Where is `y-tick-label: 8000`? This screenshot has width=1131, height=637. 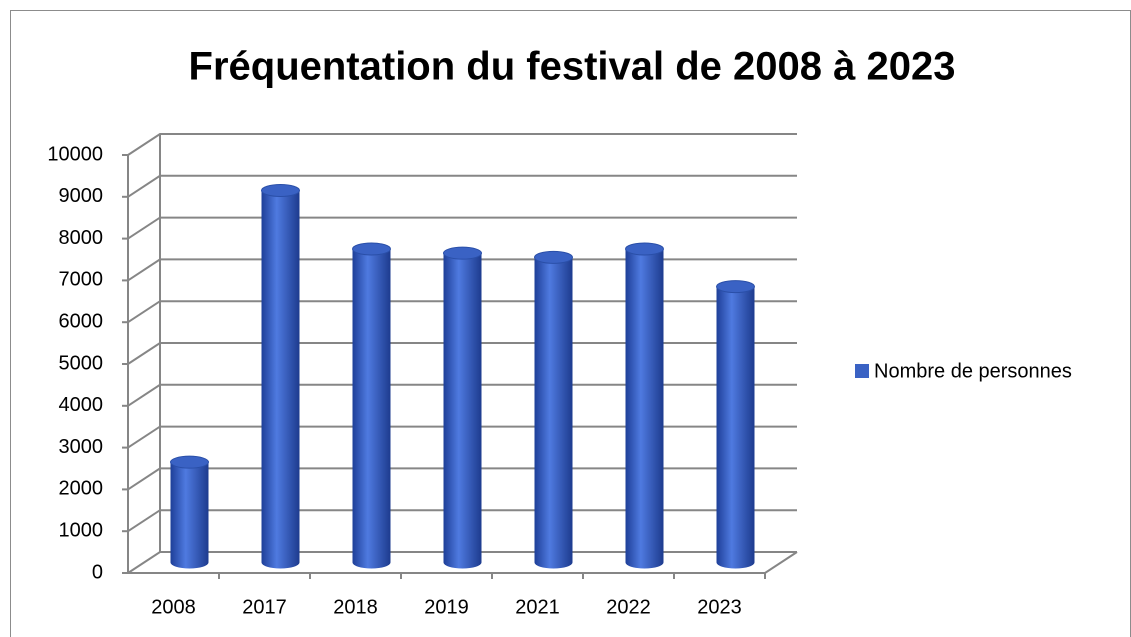
y-tick-label: 8000 is located at coordinates (81, 238).